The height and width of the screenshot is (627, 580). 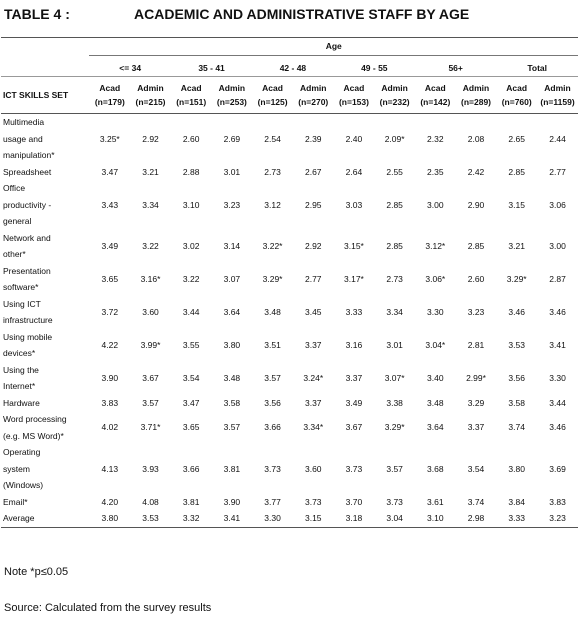 What do you see at coordinates (455, 66) in the screenshot?
I see `group-header: 56+` at bounding box center [455, 66].